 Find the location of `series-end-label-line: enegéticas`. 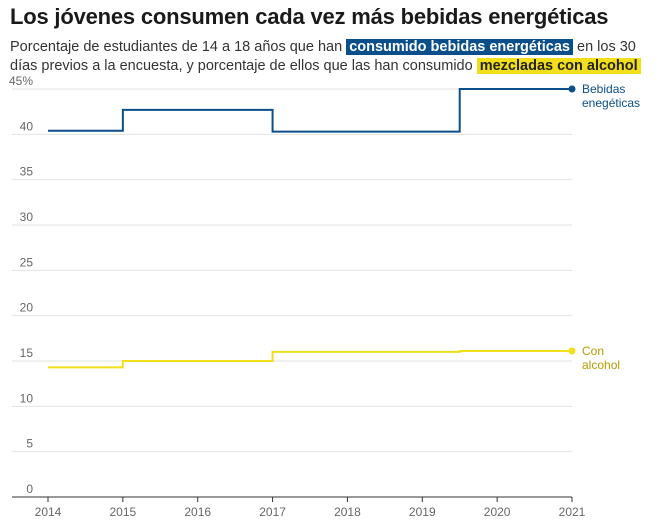

series-end-label-line: enegéticas is located at coordinates (611, 103).